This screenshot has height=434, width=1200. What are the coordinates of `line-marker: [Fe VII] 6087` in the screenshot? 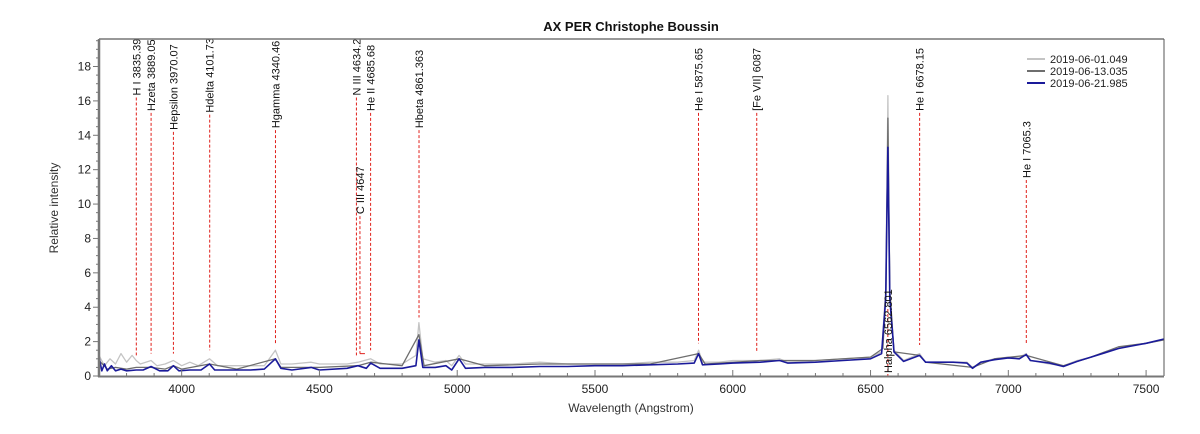 It's located at (758, 200).